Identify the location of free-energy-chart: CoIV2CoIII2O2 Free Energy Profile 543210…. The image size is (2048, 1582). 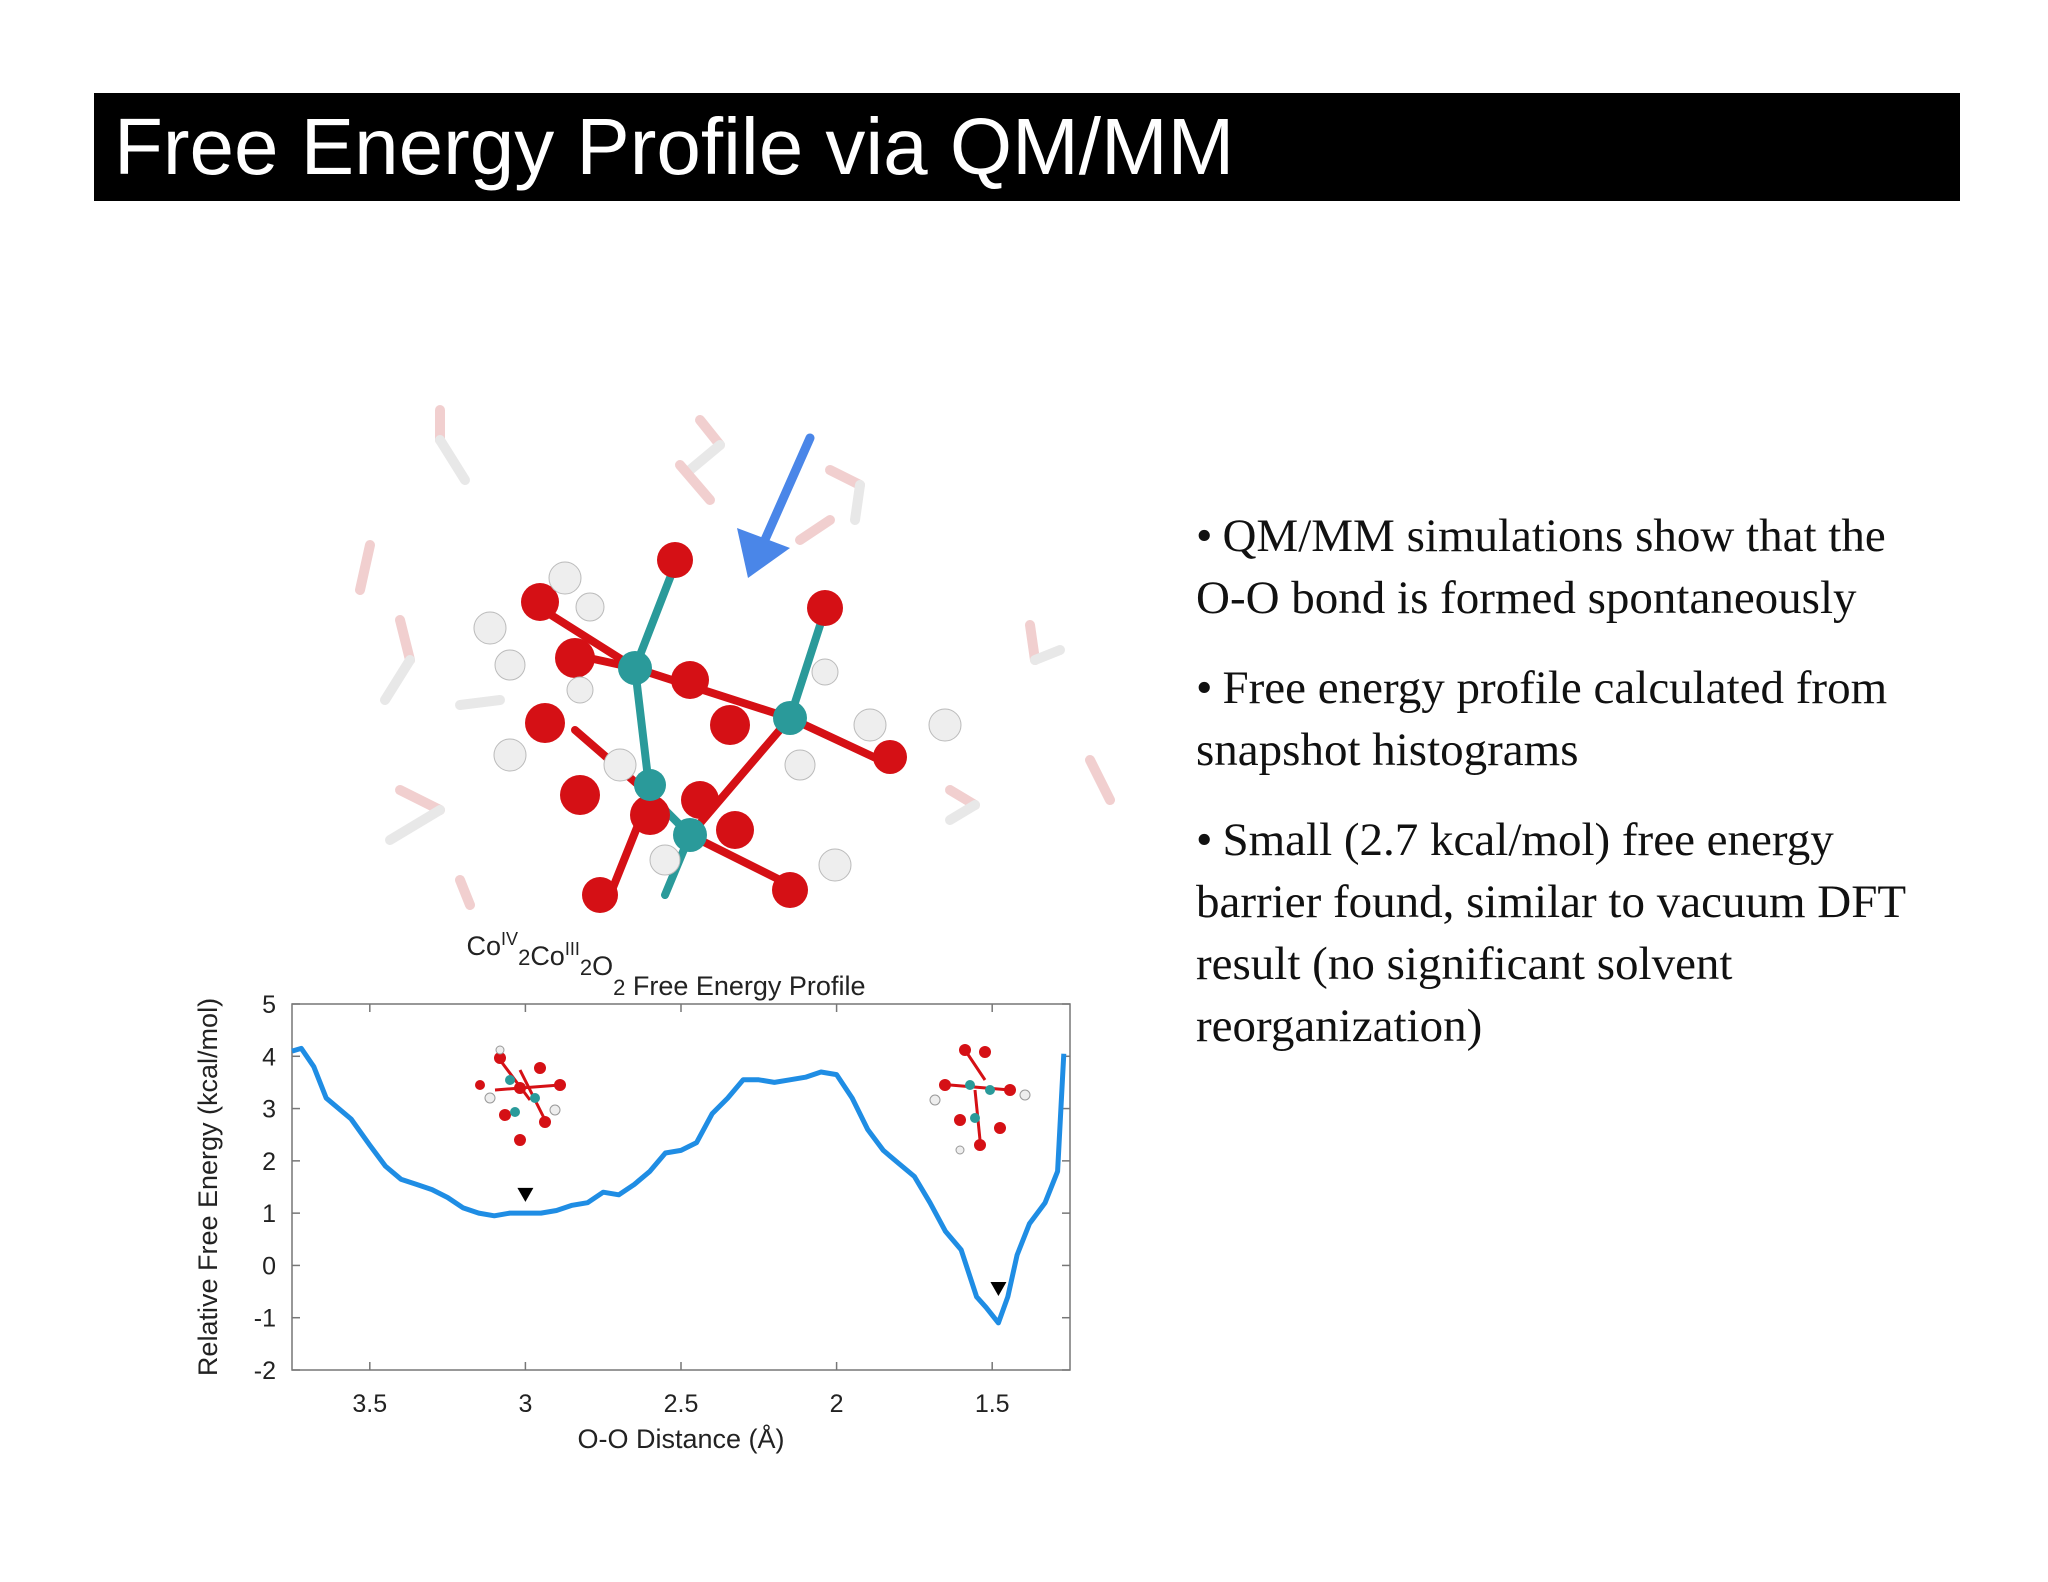
(632, 1191).